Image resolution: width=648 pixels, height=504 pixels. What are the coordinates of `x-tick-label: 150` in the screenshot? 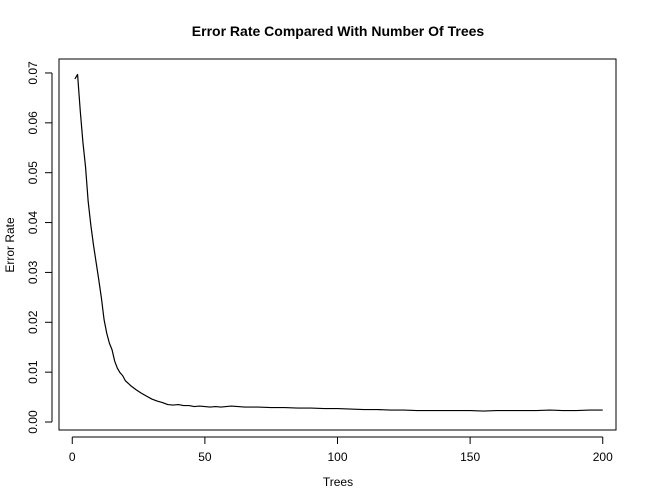 It's located at (470, 457).